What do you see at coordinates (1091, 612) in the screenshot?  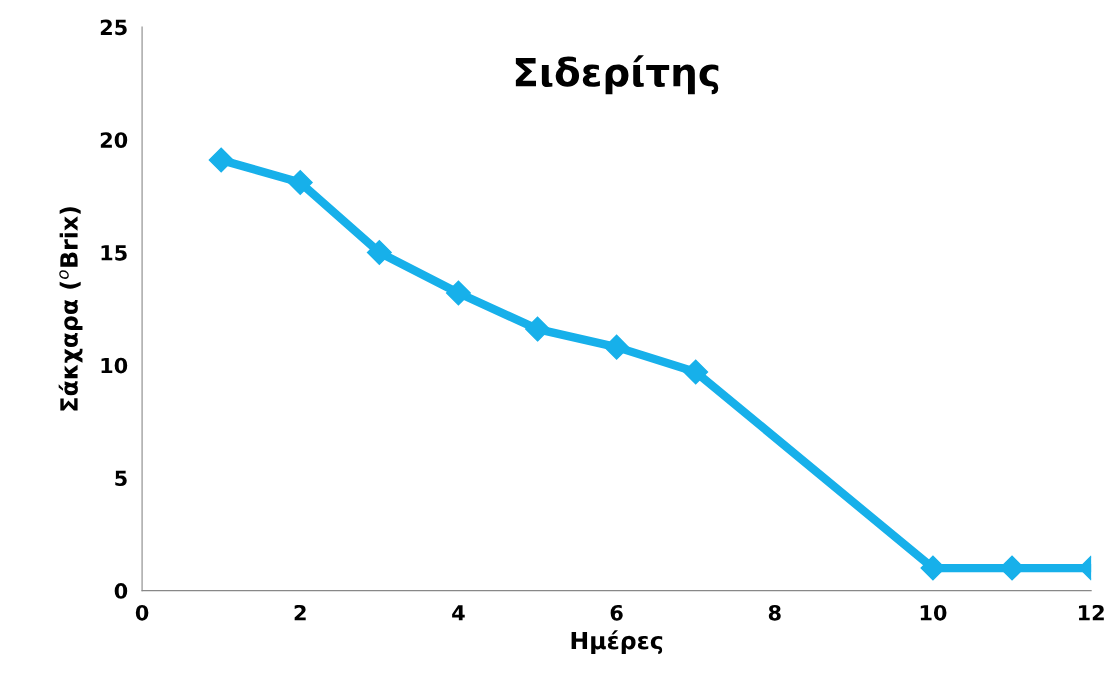 I see `x-tick-label: 12` at bounding box center [1091, 612].